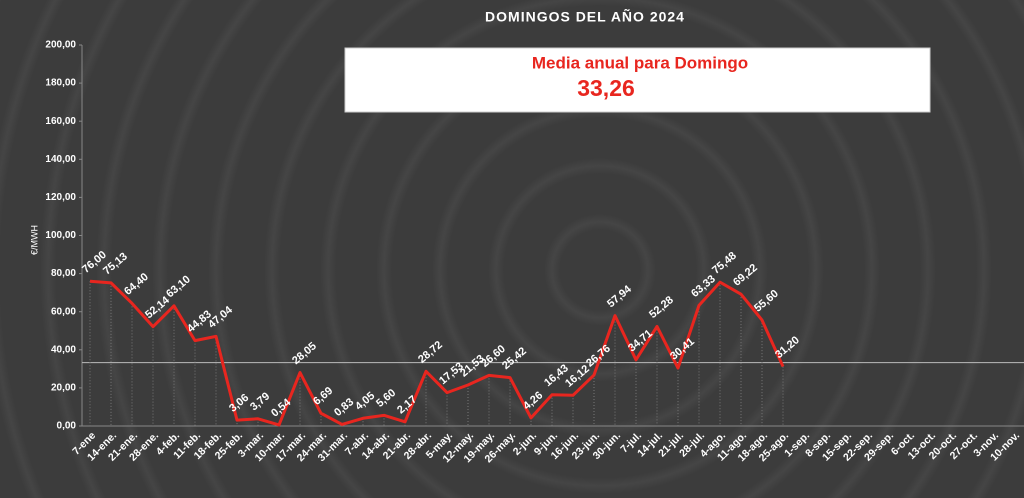 The width and height of the screenshot is (1024, 498). I want to click on data-label: 16,12, so click(577, 376).